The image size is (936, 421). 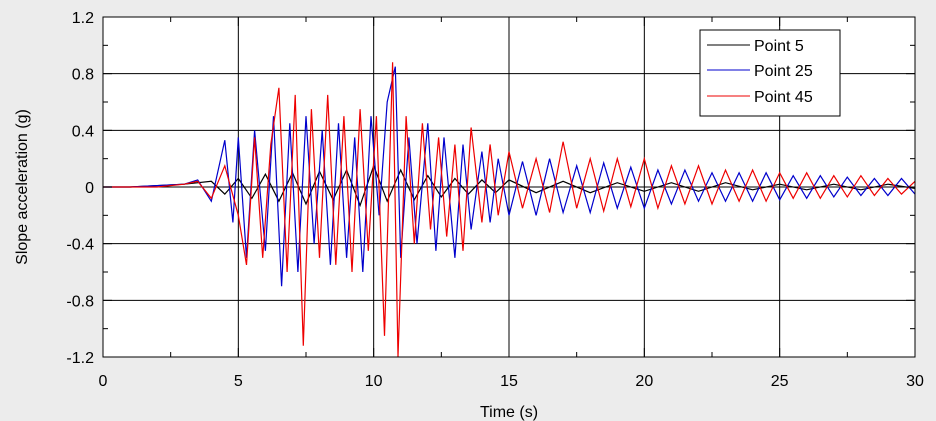 What do you see at coordinates (509, 412) in the screenshot?
I see `x-axis-title: Time (s)` at bounding box center [509, 412].